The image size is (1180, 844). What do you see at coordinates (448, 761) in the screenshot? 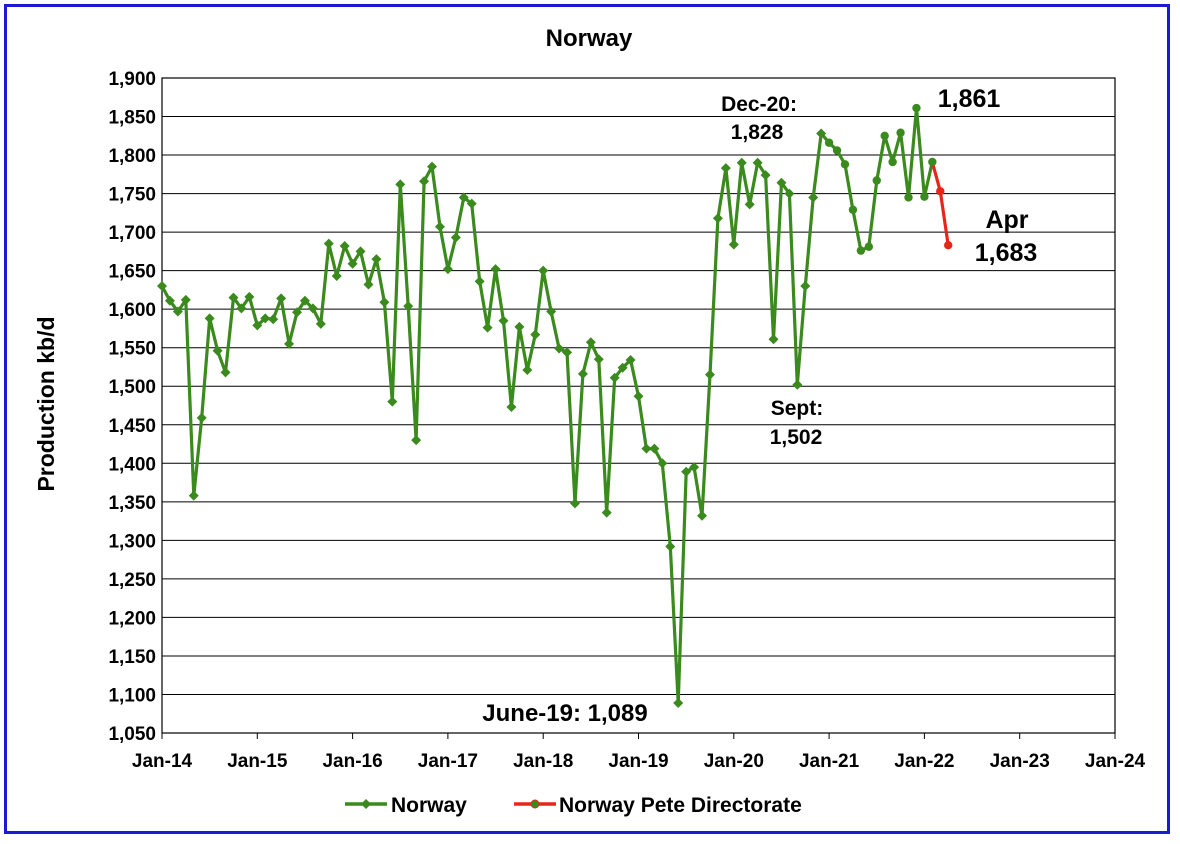
I see `x-tick-label-Jan-17: Jan-17` at bounding box center [448, 761].